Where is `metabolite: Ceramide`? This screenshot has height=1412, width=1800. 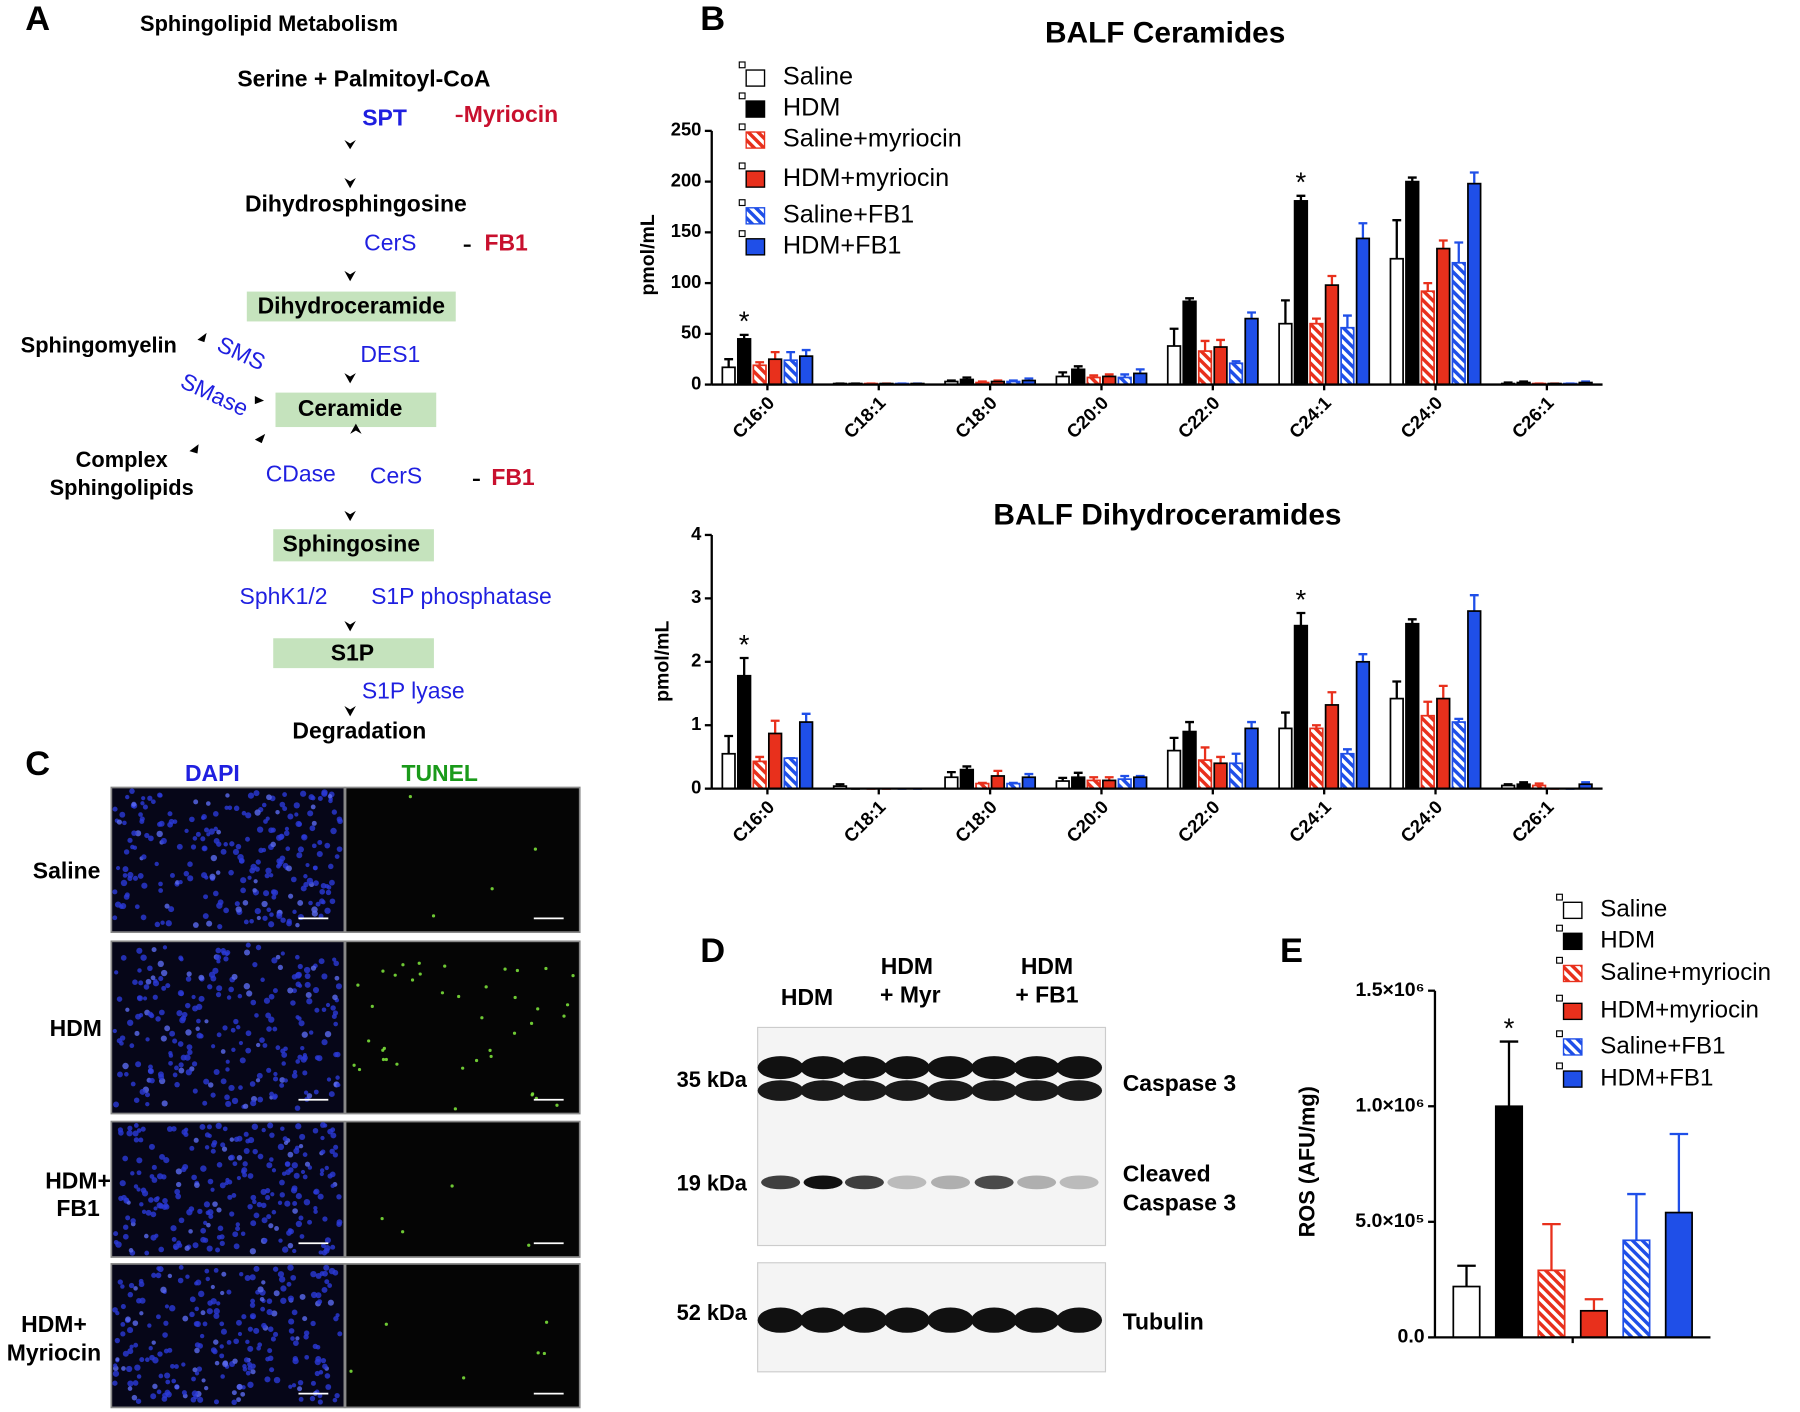 metabolite: Ceramide is located at coordinates (350, 408).